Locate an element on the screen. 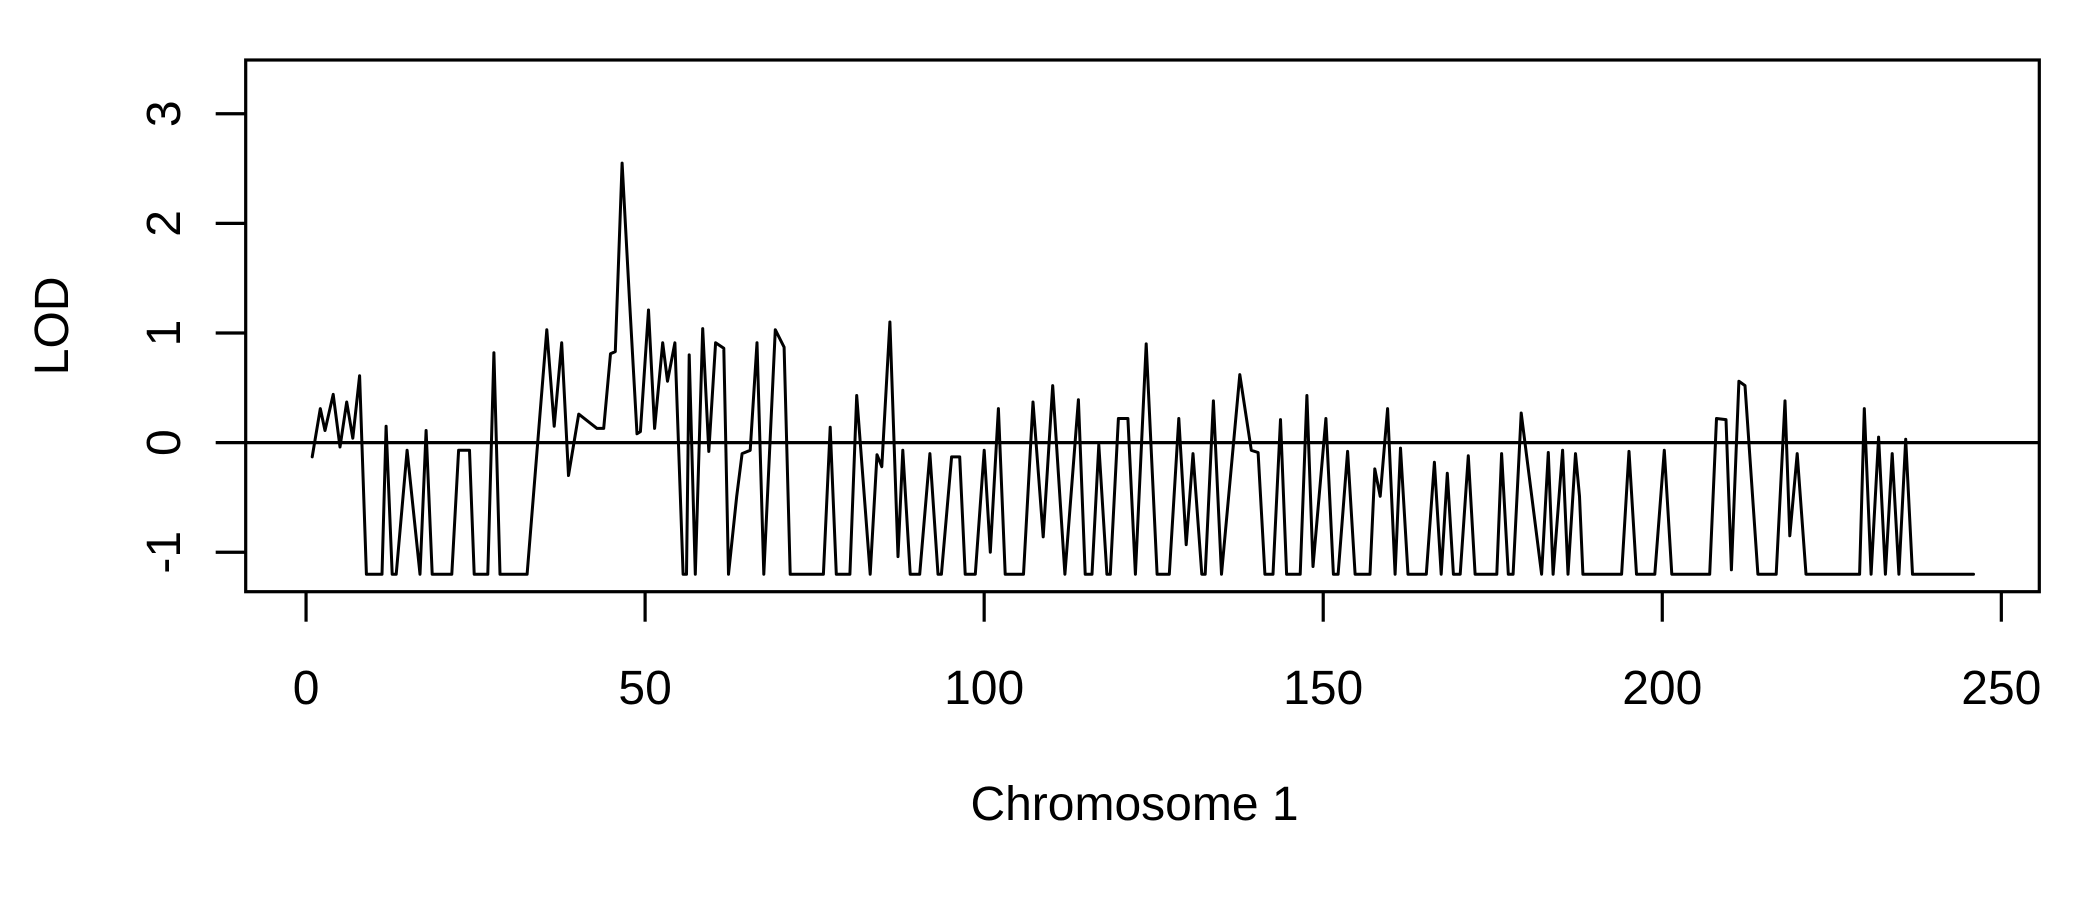 This screenshot has height=900, width=2100. x-axis-title: Chromosome 1 is located at coordinates (1134, 804).